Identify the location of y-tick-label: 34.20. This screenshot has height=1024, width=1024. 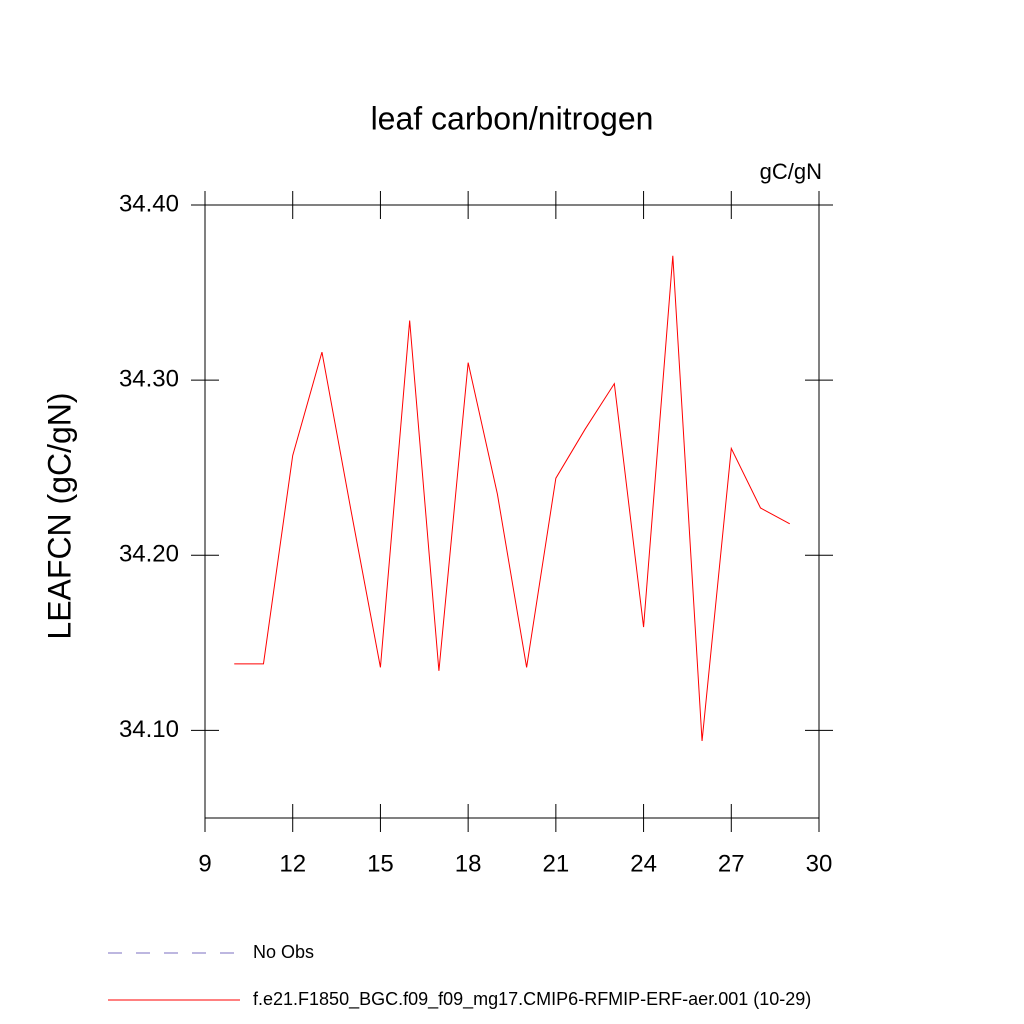
(149, 554).